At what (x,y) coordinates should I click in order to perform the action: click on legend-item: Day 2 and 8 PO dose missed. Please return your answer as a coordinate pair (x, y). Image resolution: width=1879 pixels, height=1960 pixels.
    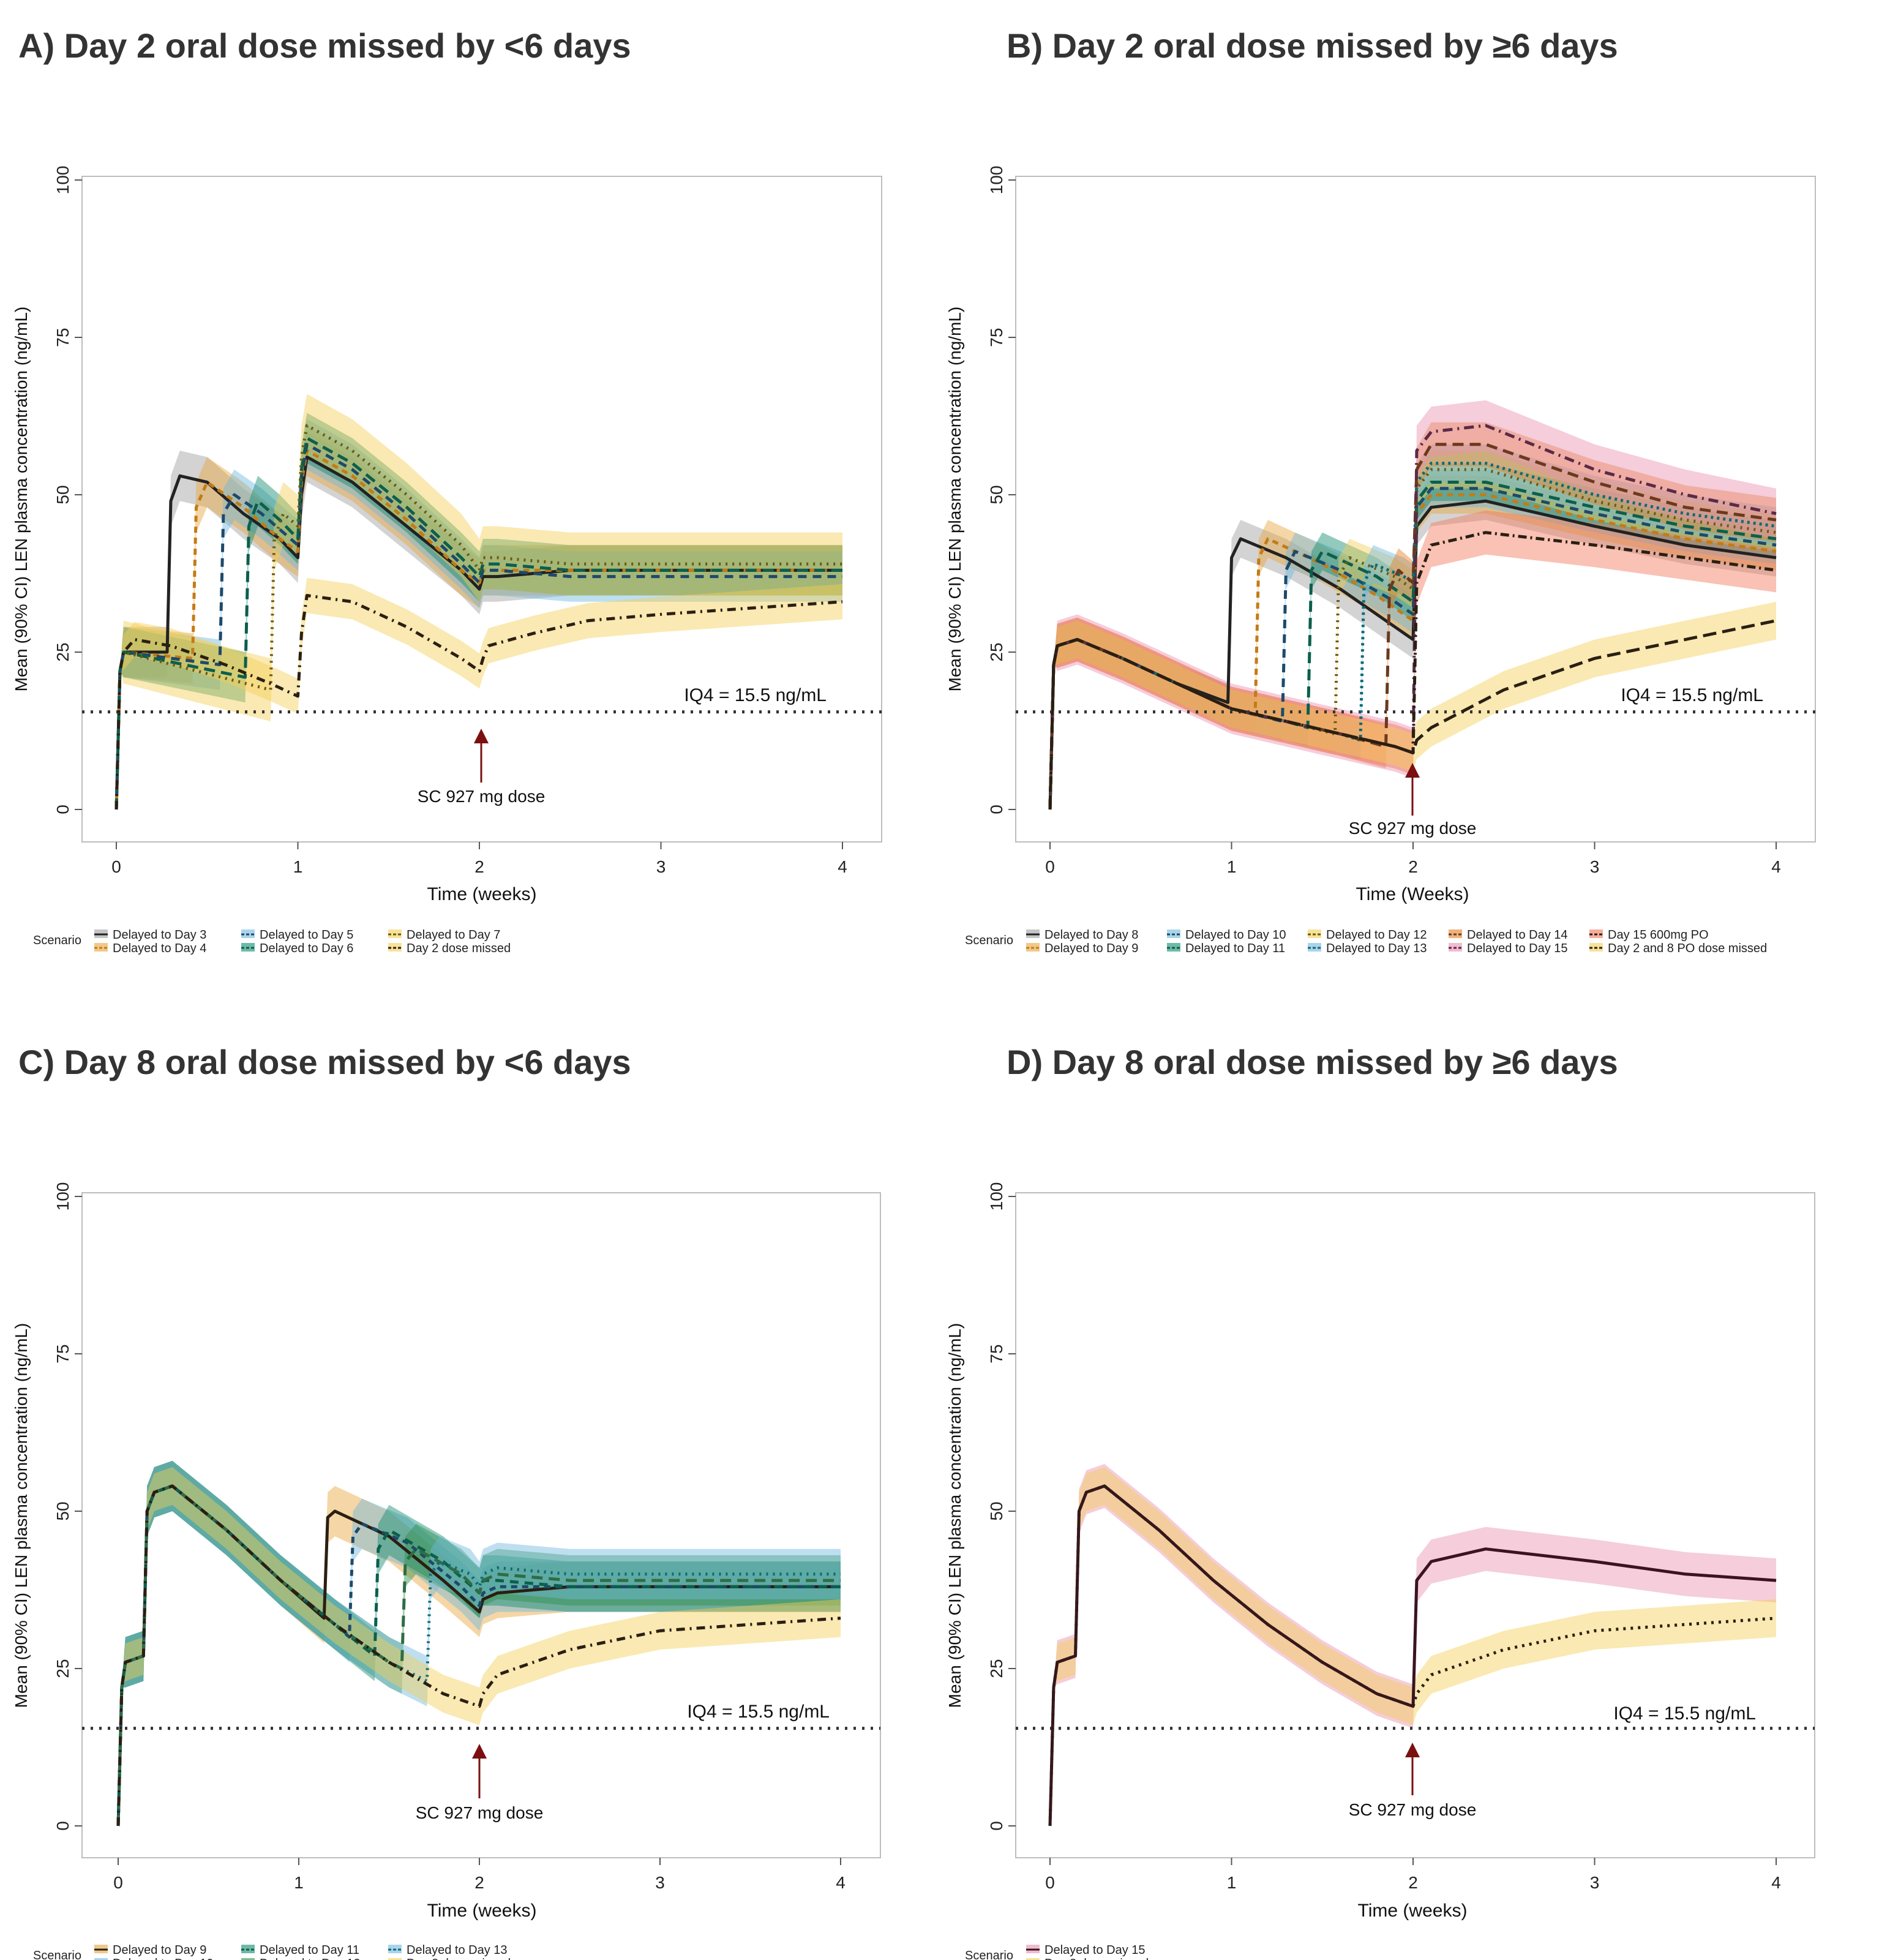
    Looking at the image, I should click on (1678, 948).